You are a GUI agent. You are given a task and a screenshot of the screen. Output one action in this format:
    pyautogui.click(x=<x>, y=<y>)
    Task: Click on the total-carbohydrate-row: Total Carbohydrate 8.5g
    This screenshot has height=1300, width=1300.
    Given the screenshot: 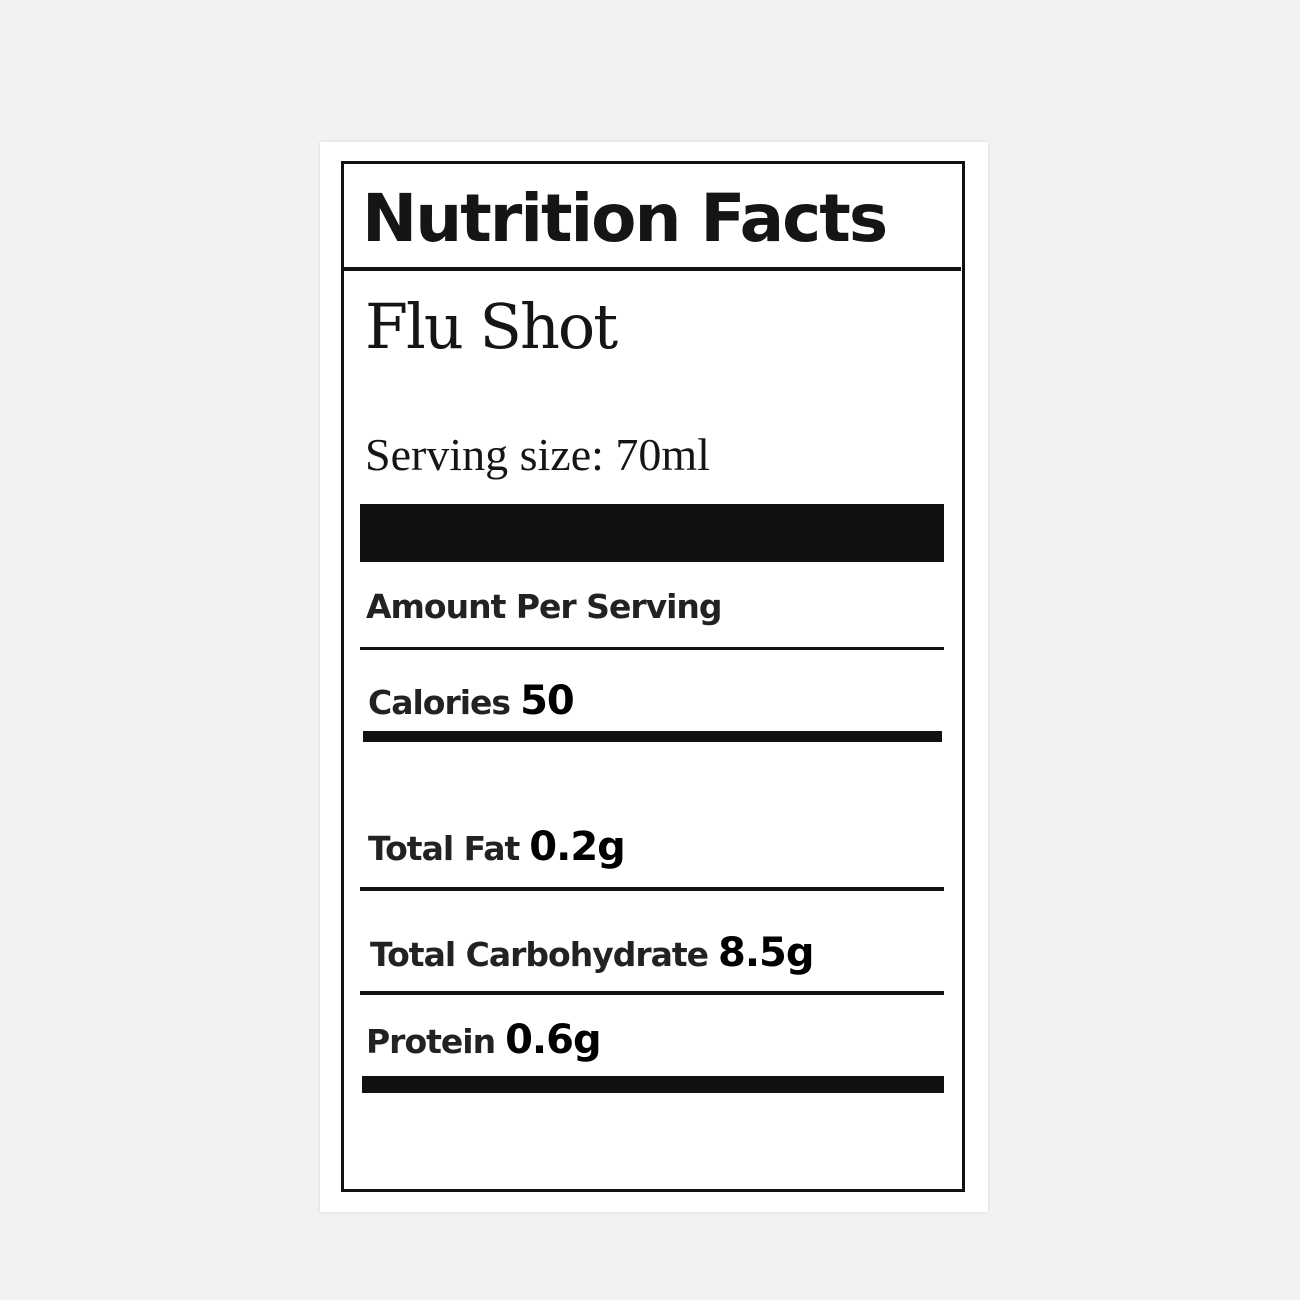 What is the action you would take?
    pyautogui.click(x=592, y=953)
    